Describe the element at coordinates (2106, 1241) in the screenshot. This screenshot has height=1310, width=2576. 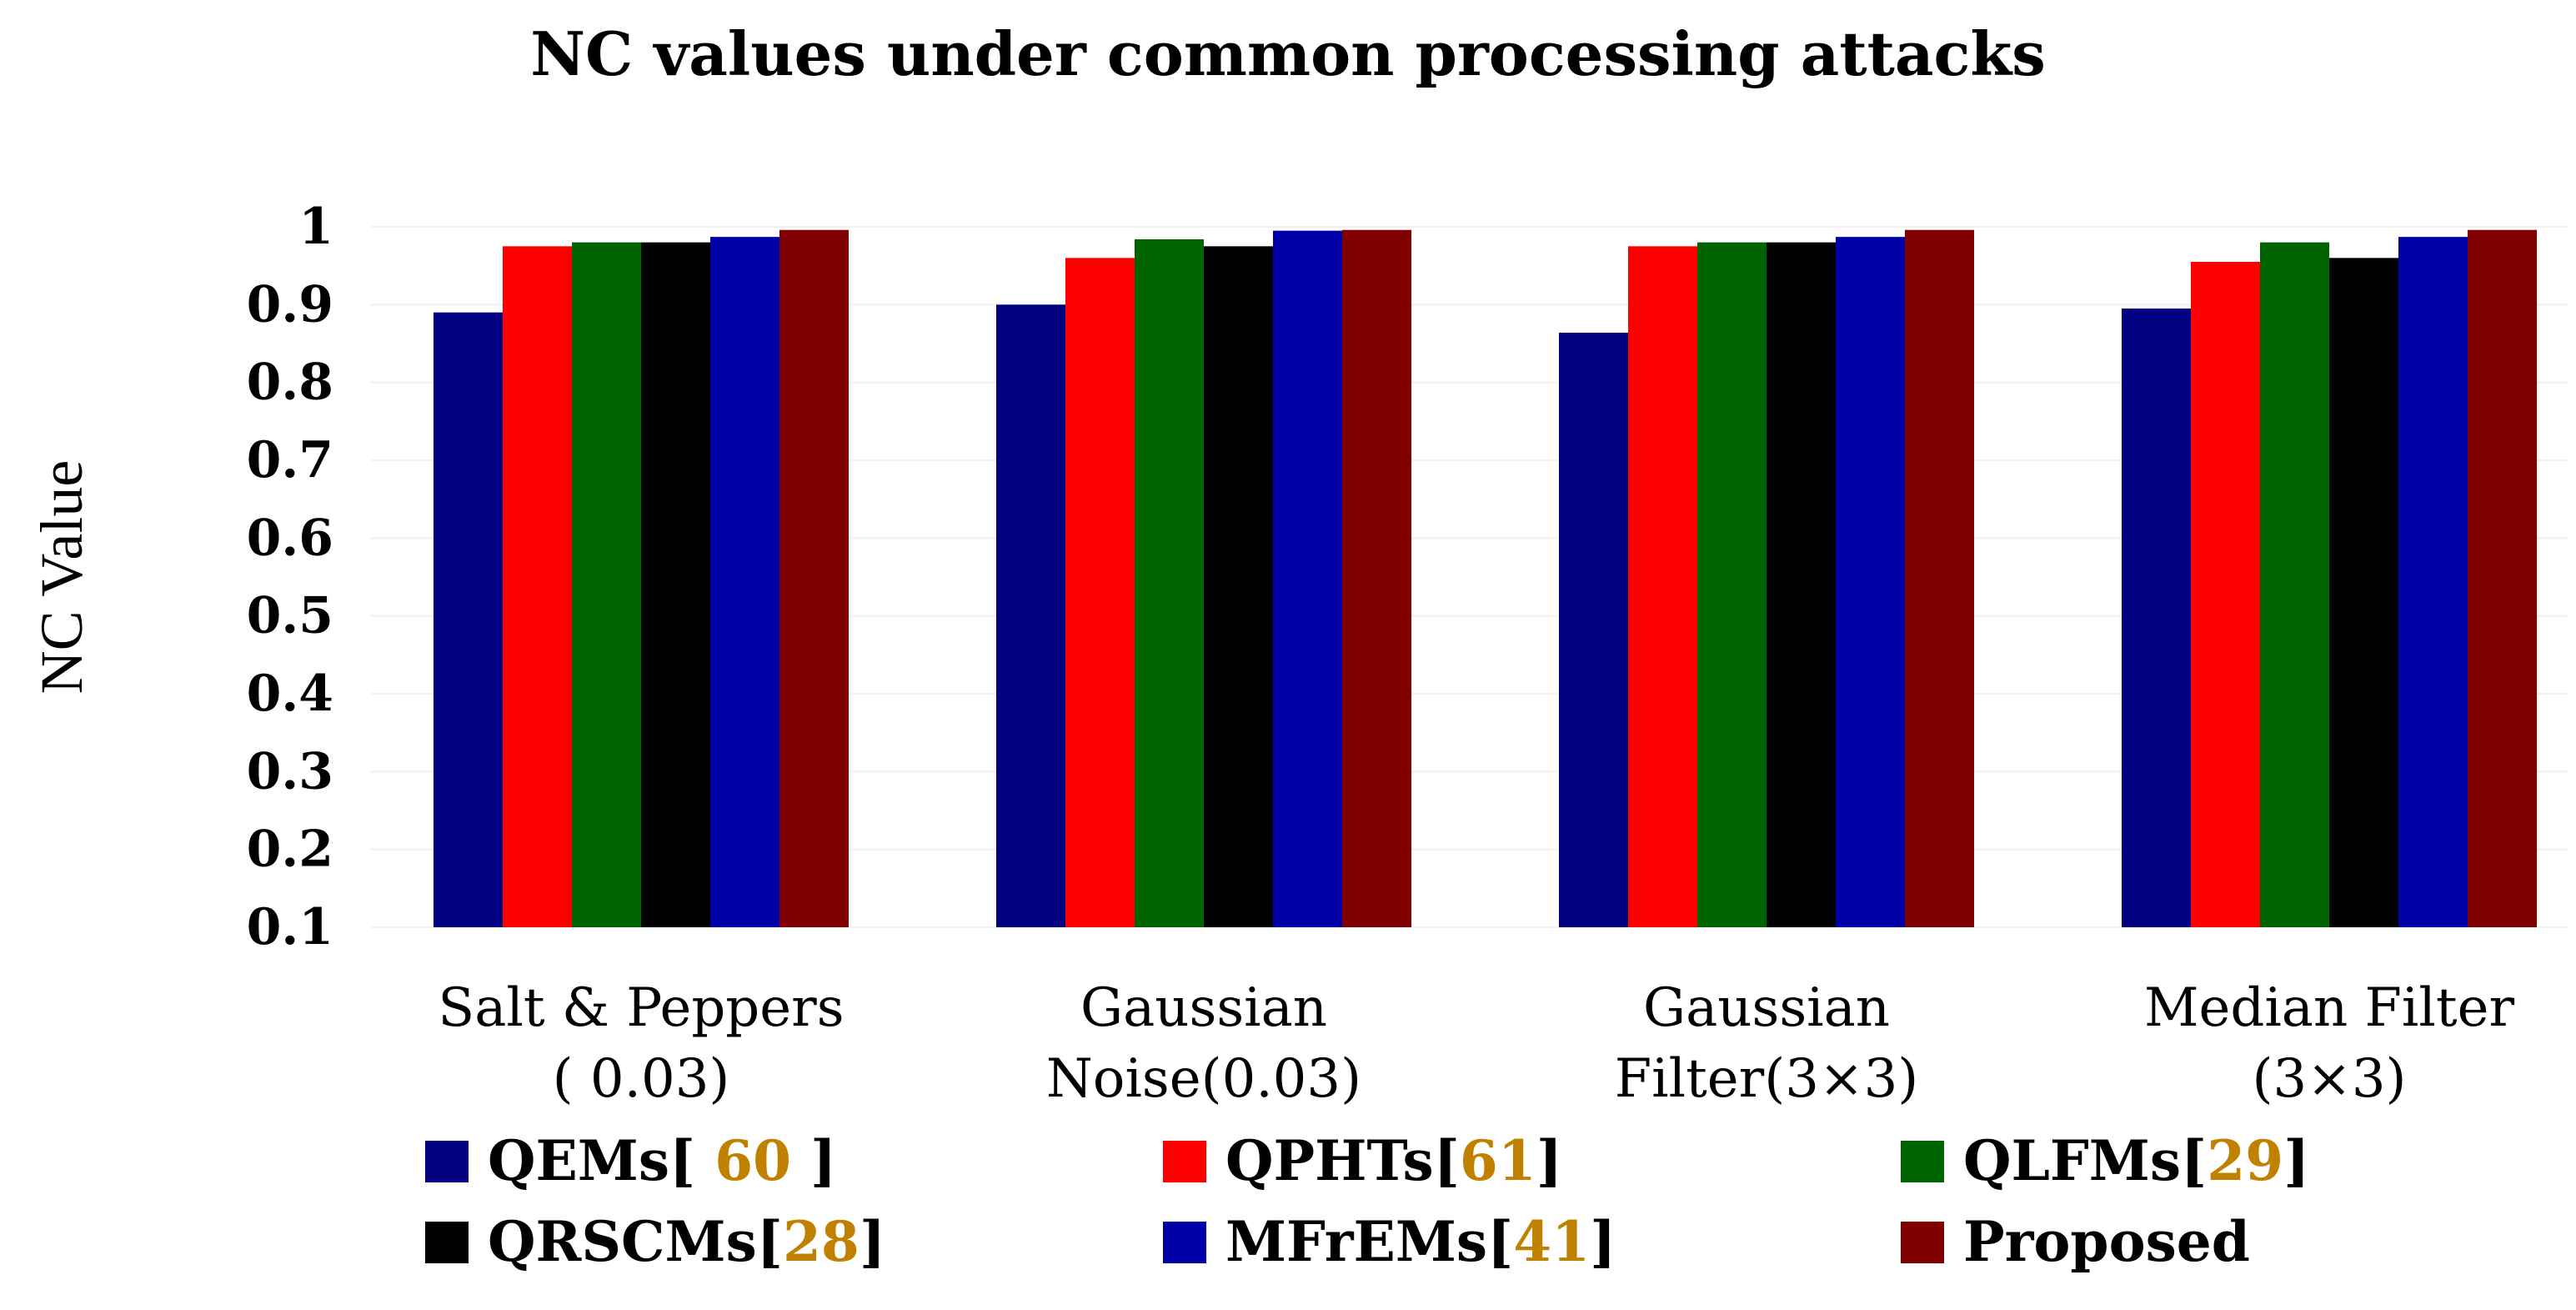
I see `legend-entry: Proposed` at that location.